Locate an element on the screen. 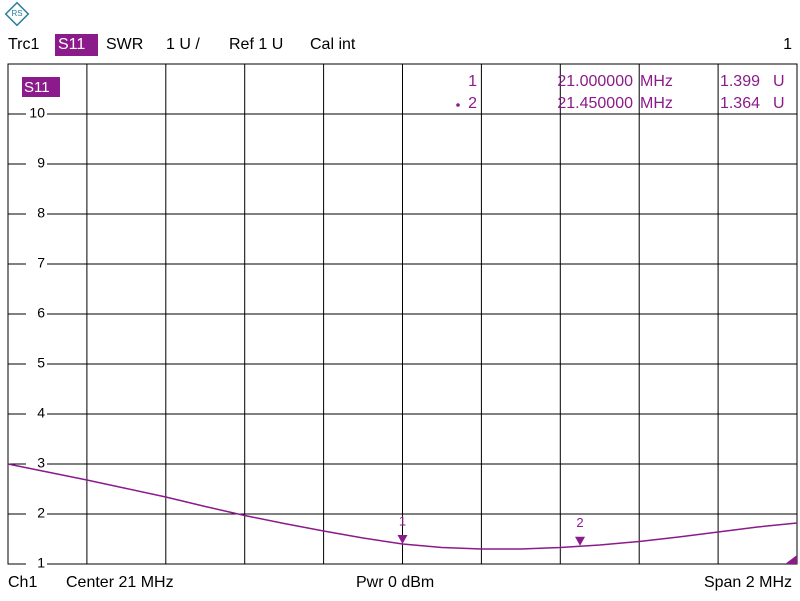 The width and height of the screenshot is (800, 601). trace-name: Trc1 is located at coordinates (24, 44).